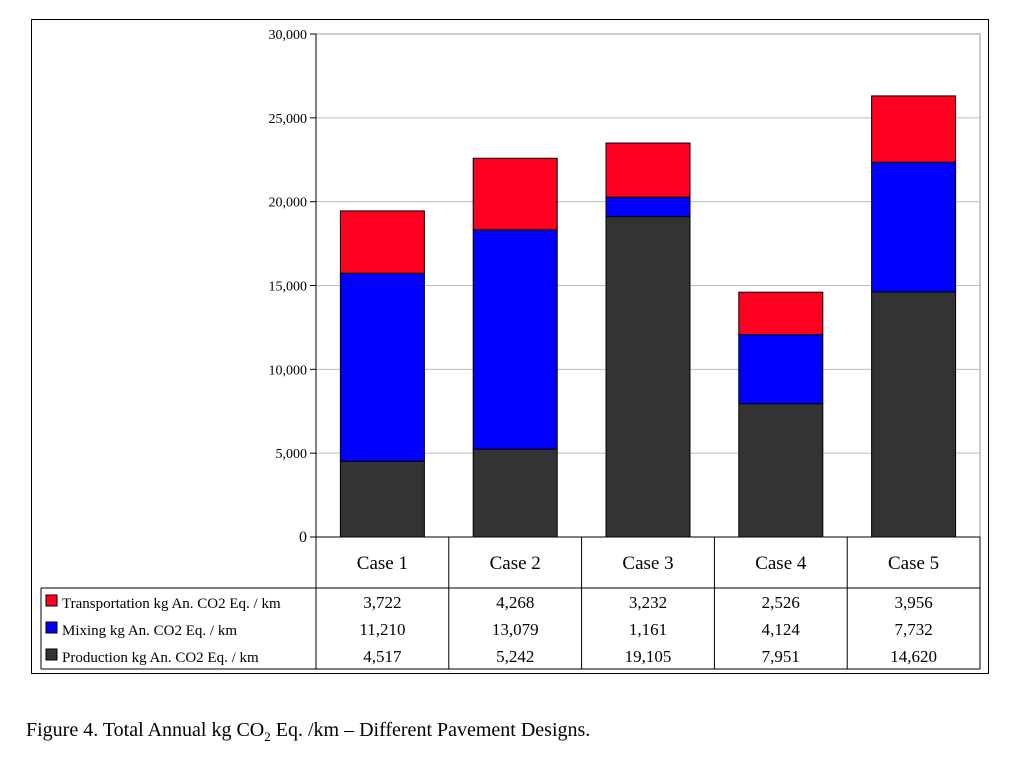  Describe the element at coordinates (382, 602) in the screenshot. I see `data-label: 3,722` at that location.